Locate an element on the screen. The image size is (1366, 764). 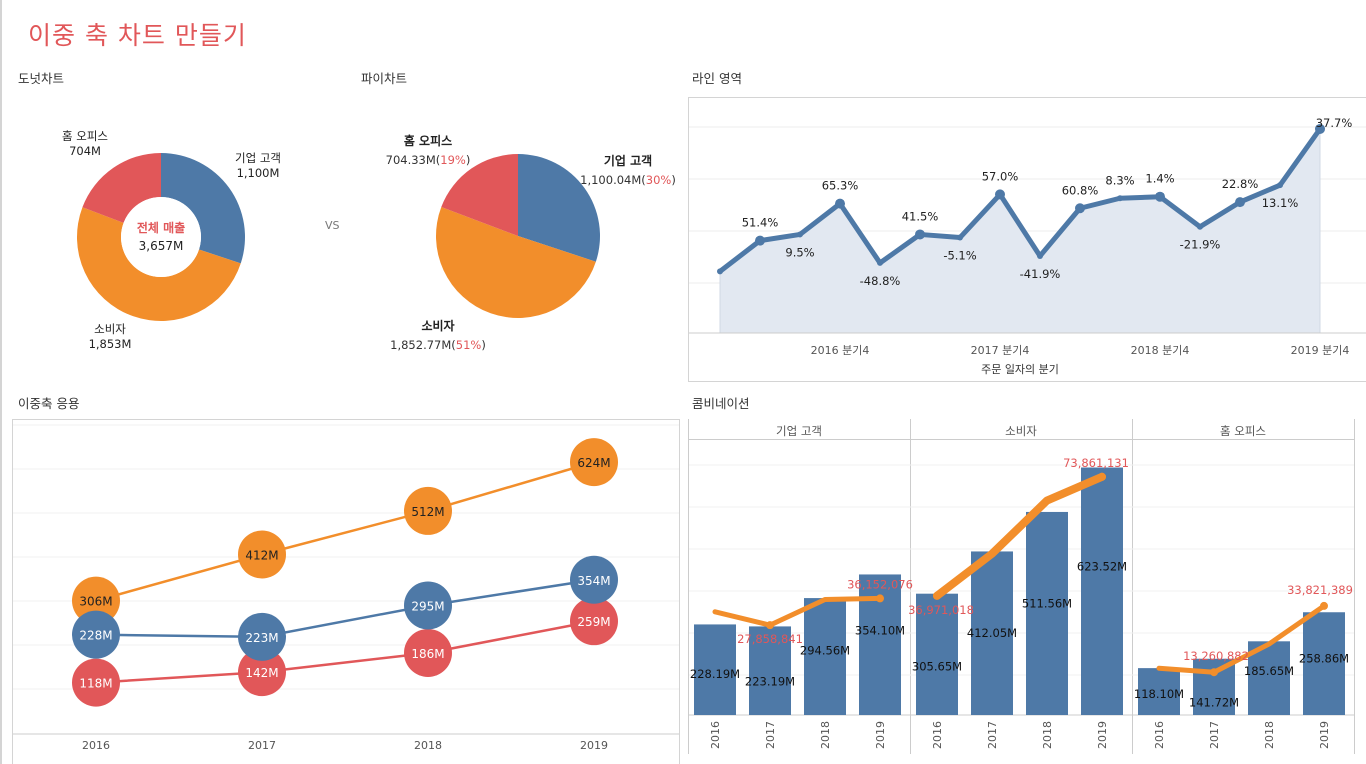
donut-slice-name: 홈 오피스 is located at coordinates (85, 136).